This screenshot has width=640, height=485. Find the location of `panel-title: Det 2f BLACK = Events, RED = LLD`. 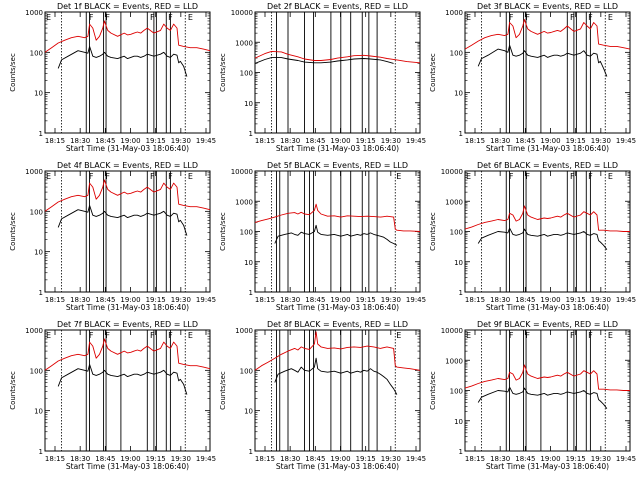

panel-title: Det 2f BLACK = Events, RED = LLD is located at coordinates (337, 6).